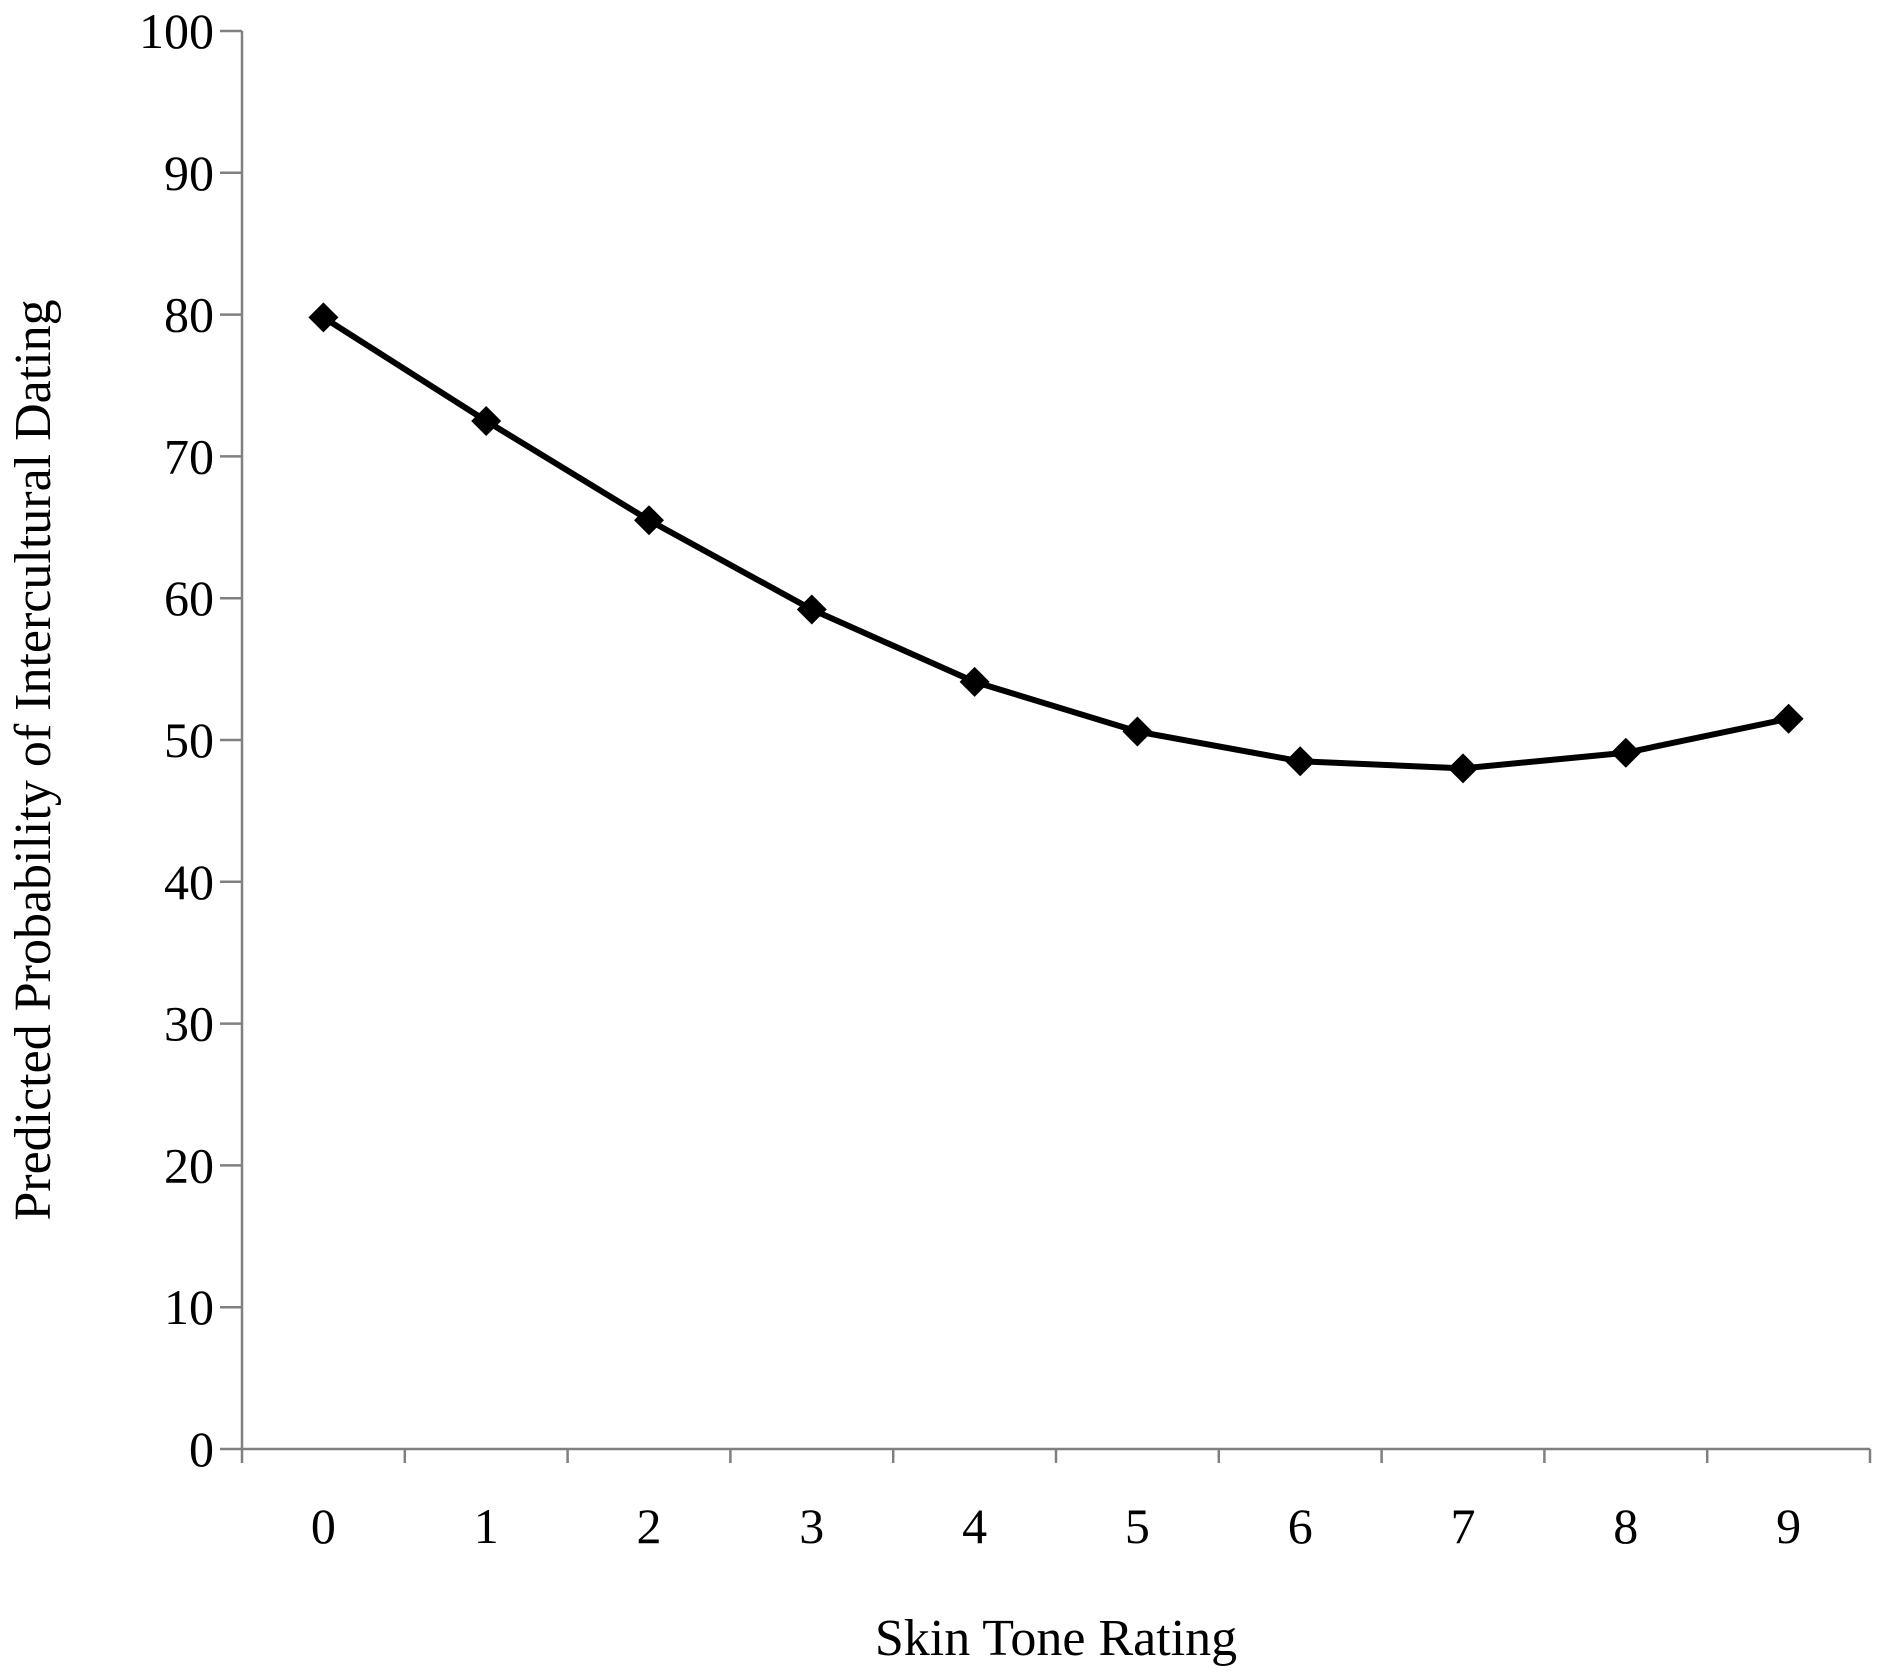  Describe the element at coordinates (176, 31) in the screenshot. I see `y-tick-label: 100` at that location.